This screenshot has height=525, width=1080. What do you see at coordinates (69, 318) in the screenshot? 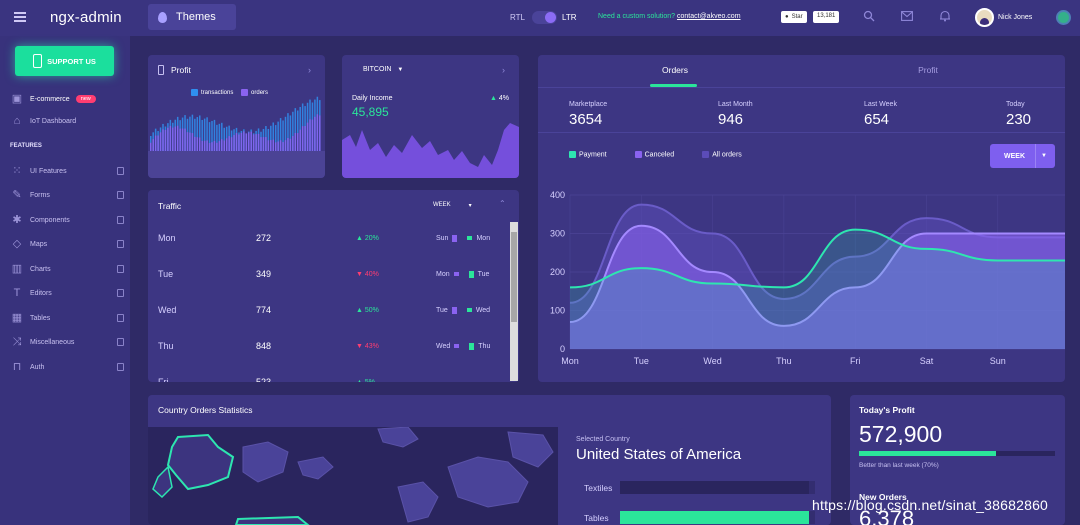
I see `sidebar-item-tables: ▦ Tables` at bounding box center [69, 318].